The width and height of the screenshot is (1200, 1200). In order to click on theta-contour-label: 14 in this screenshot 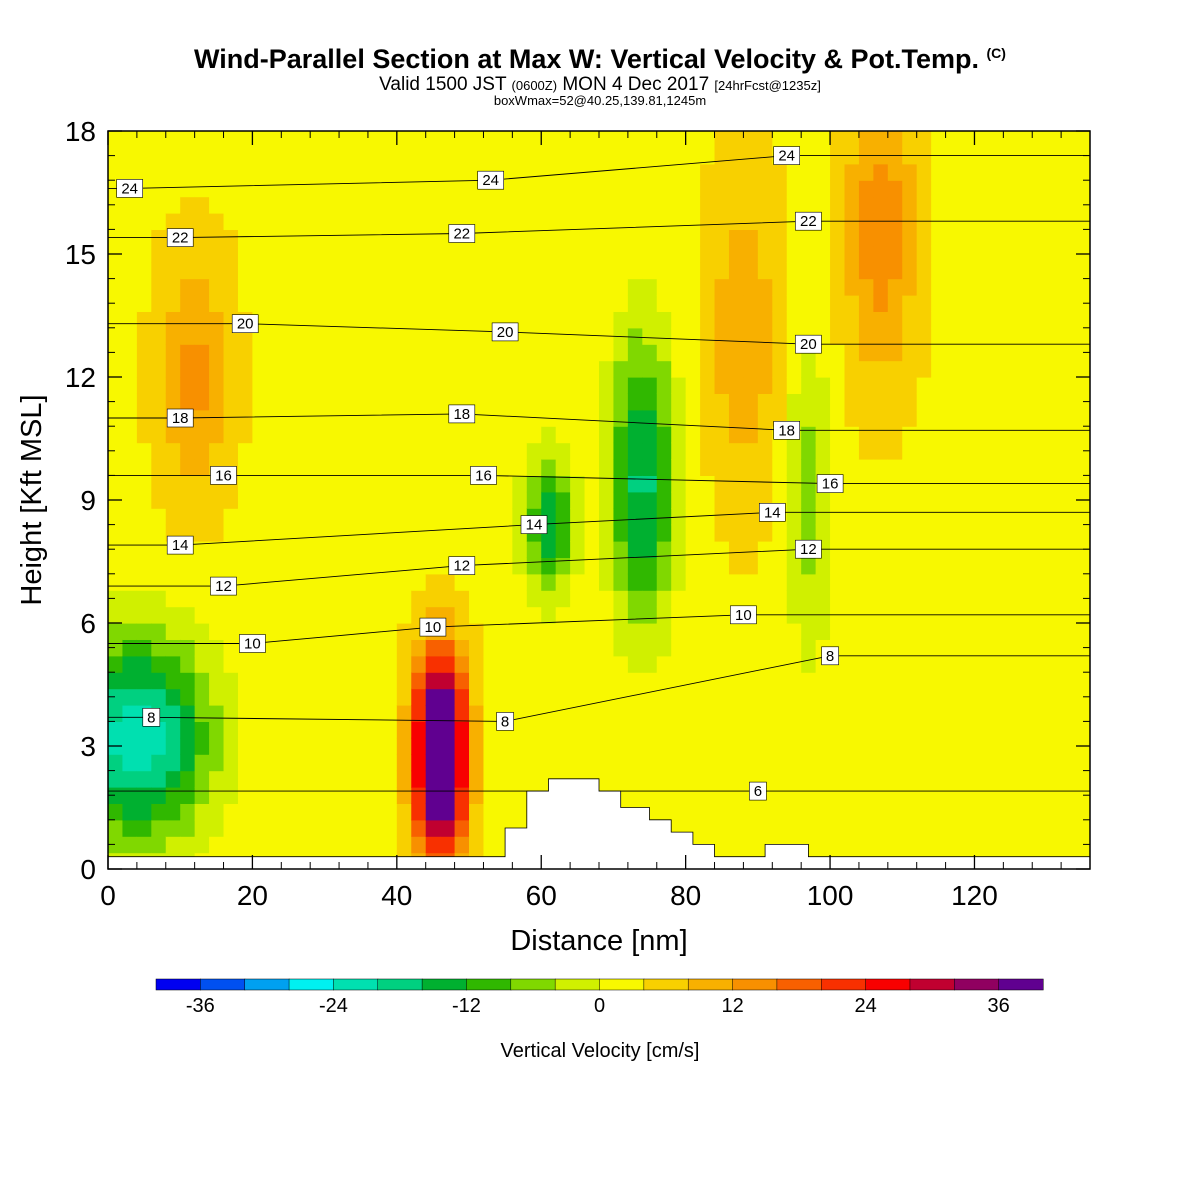, I will do `click(772, 512)`.